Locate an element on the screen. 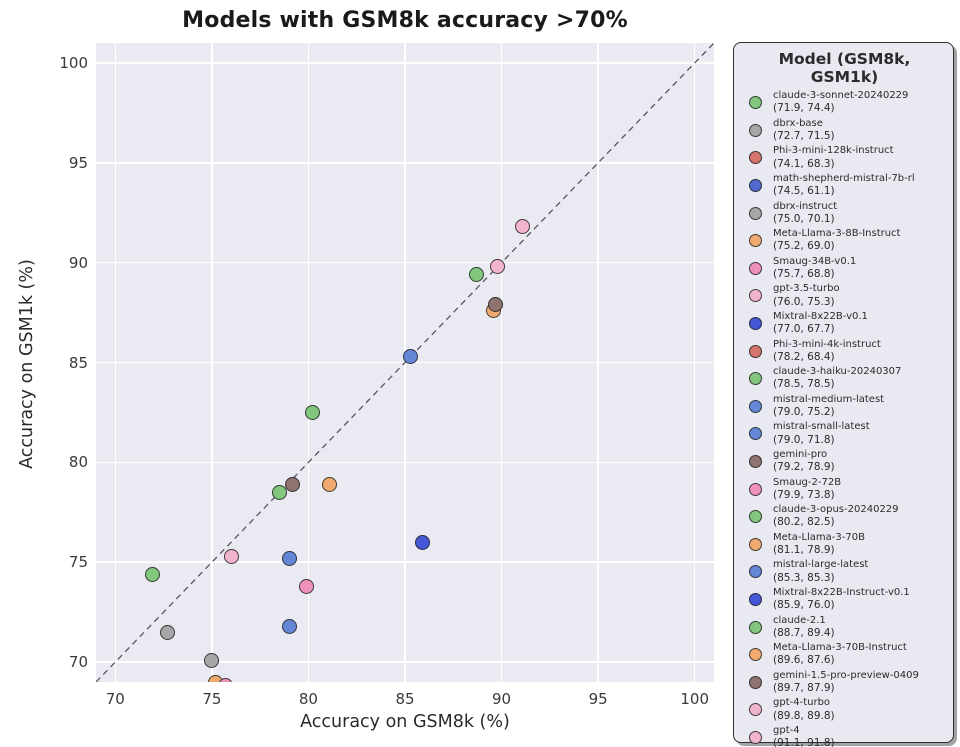 Image resolution: width=960 pixels, height=747 pixels. scatter-point-mistral-small-latest is located at coordinates (289, 626).